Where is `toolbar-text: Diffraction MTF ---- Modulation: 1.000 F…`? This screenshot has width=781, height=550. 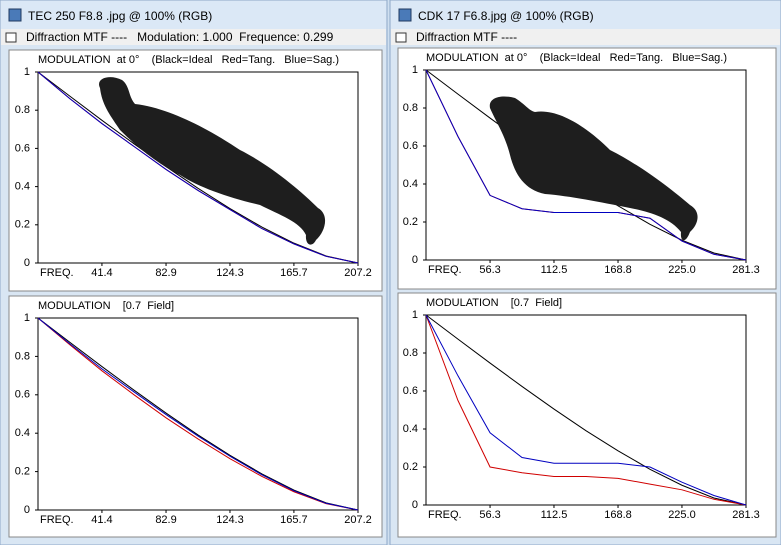
toolbar-text: Diffraction MTF ---- Modulation: 1.000 F… is located at coordinates (180, 37).